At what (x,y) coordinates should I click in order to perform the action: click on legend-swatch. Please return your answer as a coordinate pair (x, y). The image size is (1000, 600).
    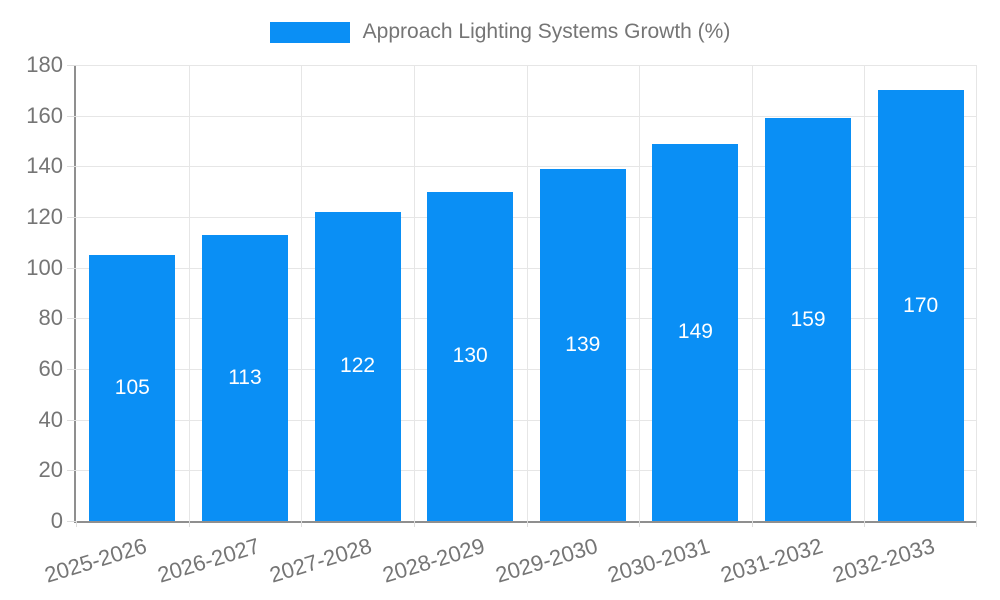
    Looking at the image, I should click on (309, 32).